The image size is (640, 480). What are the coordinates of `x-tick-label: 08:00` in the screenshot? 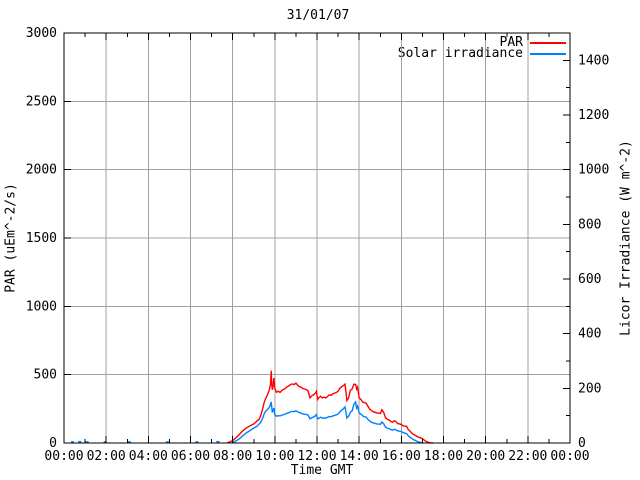 It's located at (232, 456).